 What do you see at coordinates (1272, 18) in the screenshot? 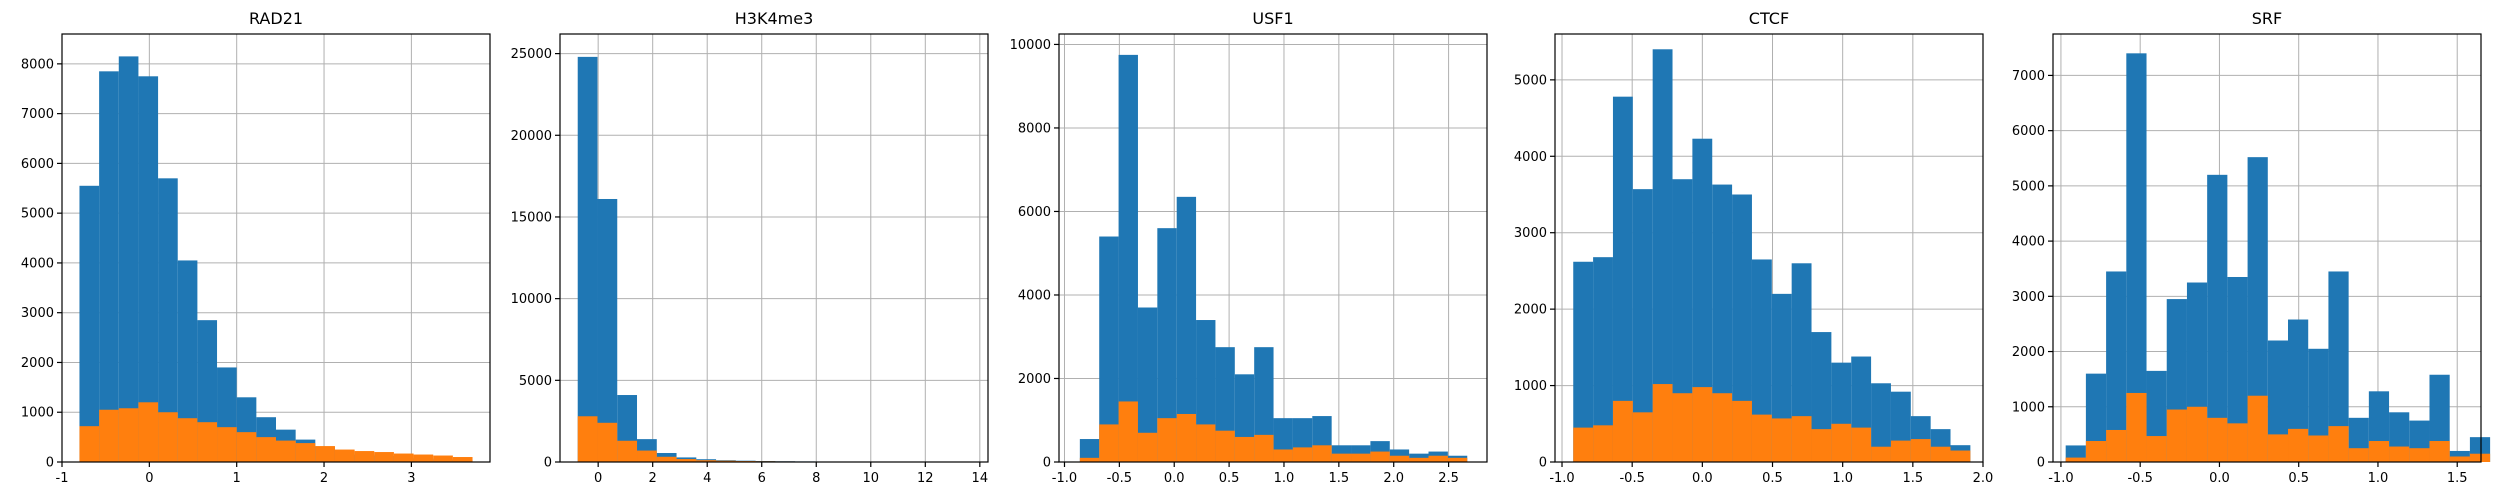
I see `chart-title: USF1` at bounding box center [1272, 18].